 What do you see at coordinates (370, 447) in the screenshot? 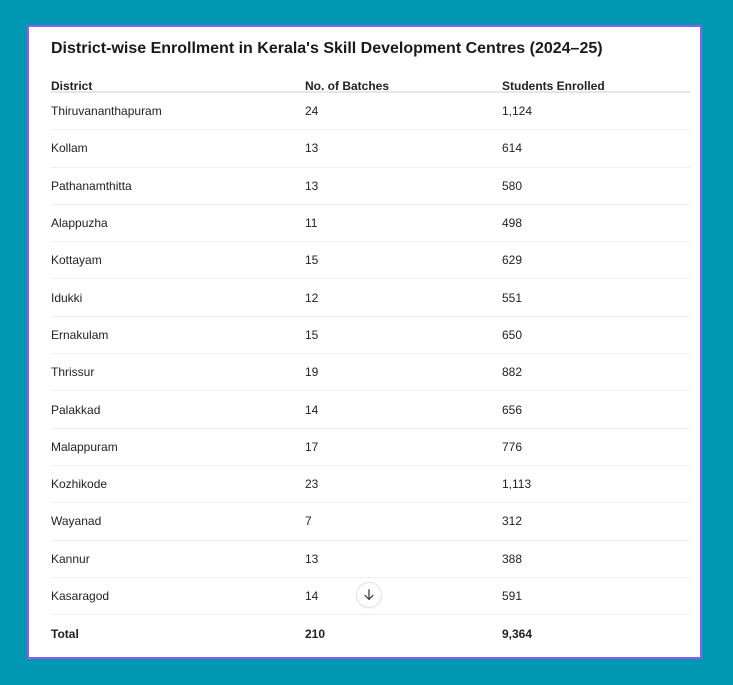
I see `table-row: Malappuram 17 776` at bounding box center [370, 447].